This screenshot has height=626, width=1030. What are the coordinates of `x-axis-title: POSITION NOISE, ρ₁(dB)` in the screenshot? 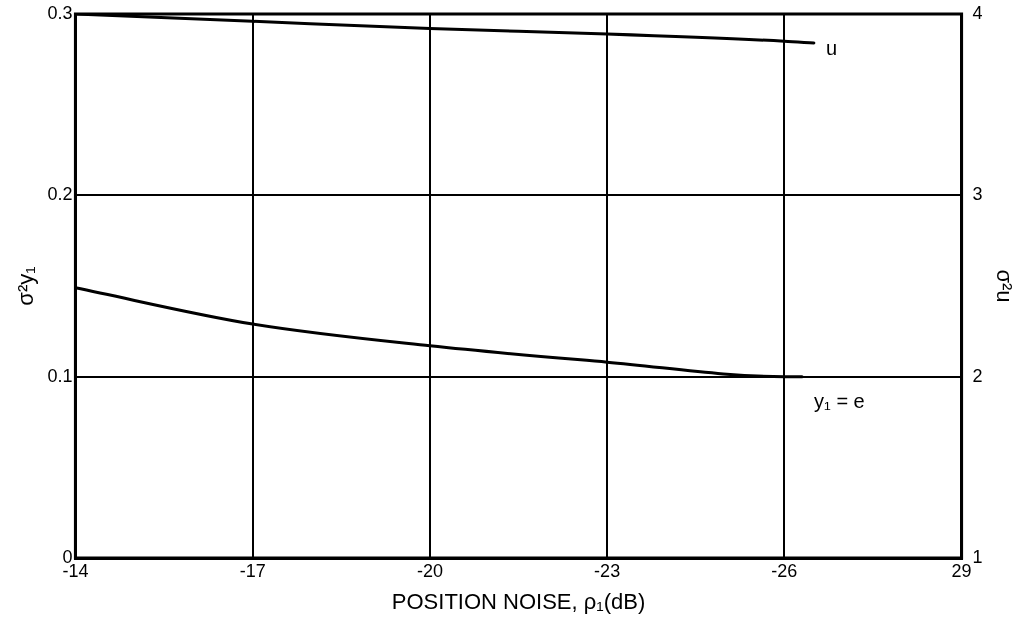 It's located at (518, 601).